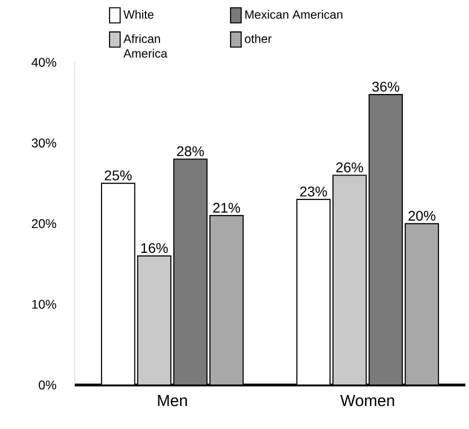 The image size is (469, 429). I want to click on y-tick-label: 10%, so click(44, 304).